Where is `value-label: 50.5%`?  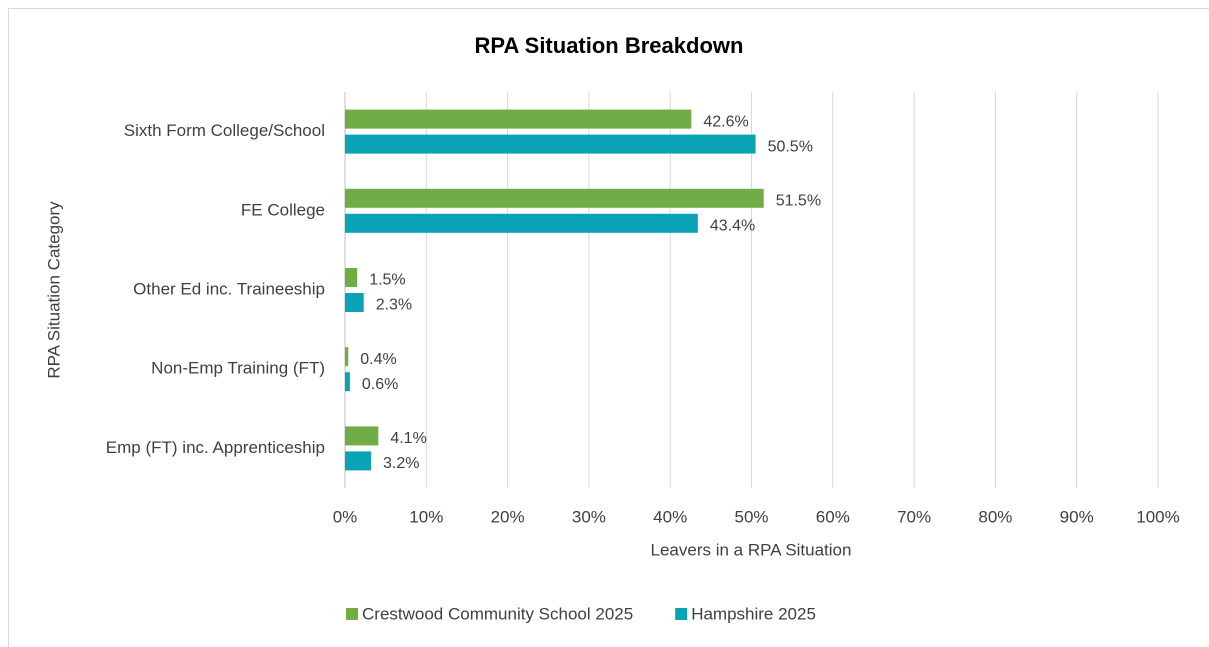
value-label: 50.5% is located at coordinates (790, 146).